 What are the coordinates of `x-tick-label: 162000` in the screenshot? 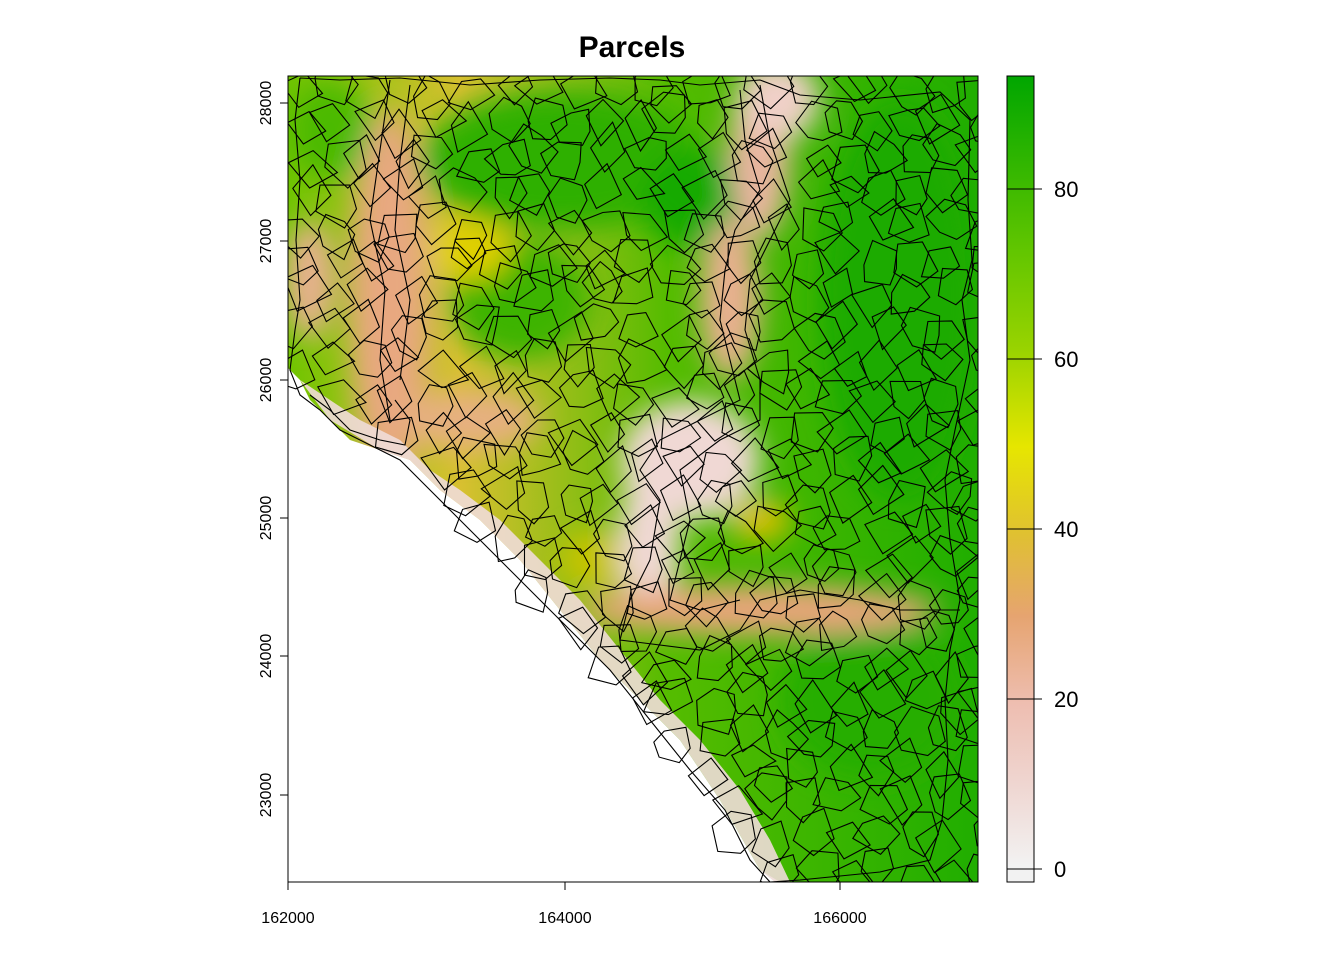 It's located at (287, 918).